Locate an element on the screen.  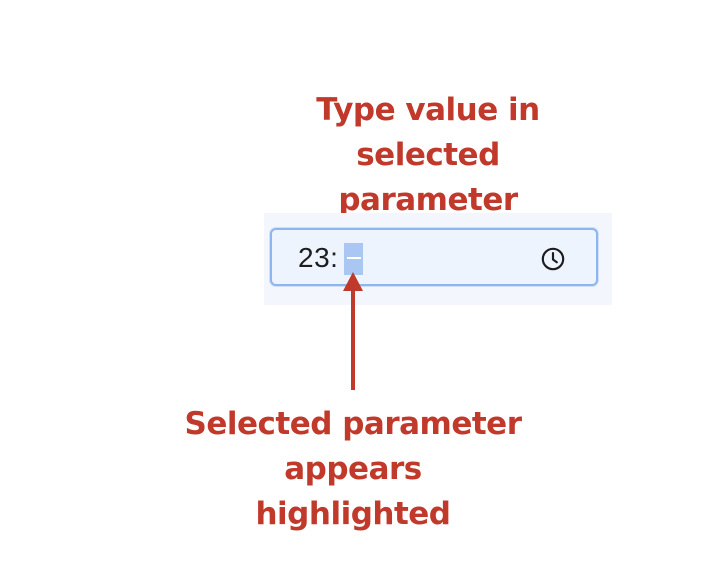
pointer-arrow is located at coordinates (353, 331).